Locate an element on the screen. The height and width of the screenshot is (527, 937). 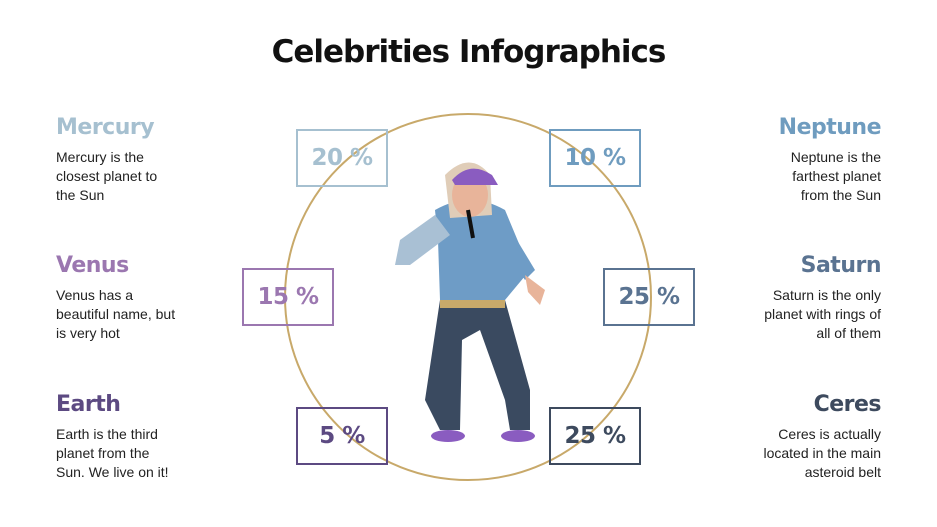
percent-box: 5 % is located at coordinates (342, 436).